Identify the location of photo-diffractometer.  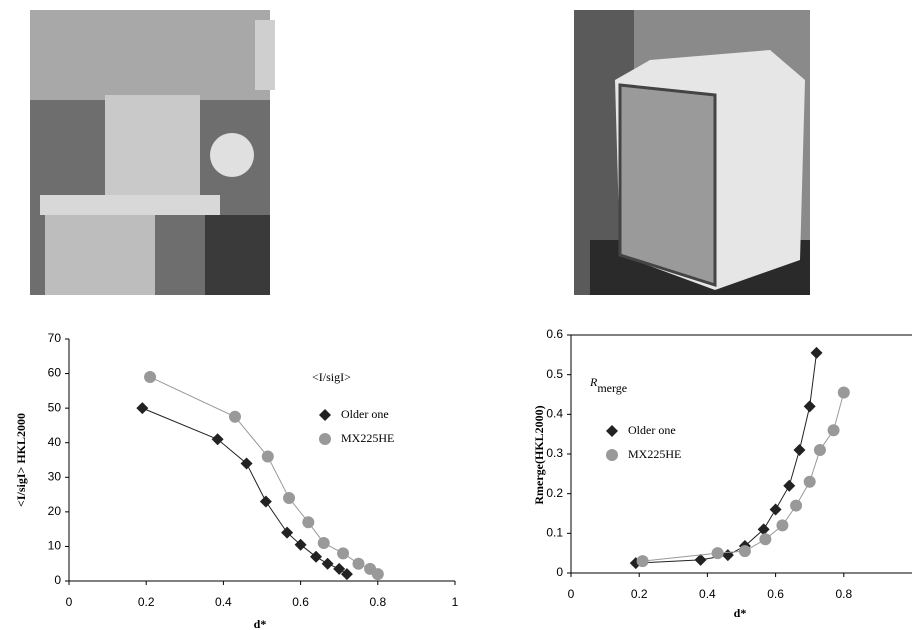
(152, 152).